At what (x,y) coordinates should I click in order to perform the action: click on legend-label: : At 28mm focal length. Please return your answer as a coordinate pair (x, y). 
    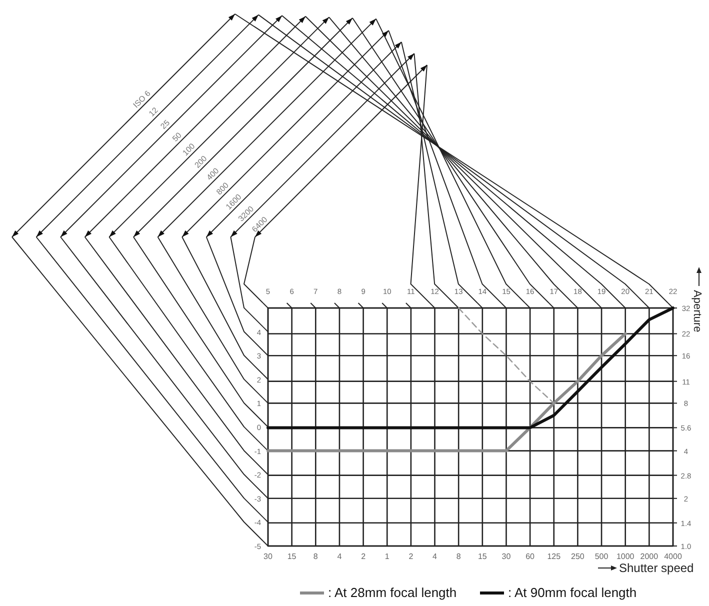
    Looking at the image, I should click on (392, 592).